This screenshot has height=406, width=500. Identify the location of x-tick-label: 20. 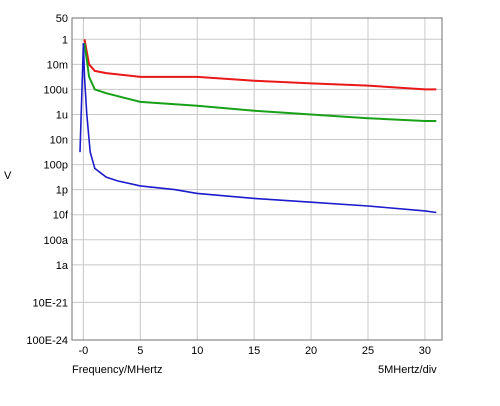
(311, 351).